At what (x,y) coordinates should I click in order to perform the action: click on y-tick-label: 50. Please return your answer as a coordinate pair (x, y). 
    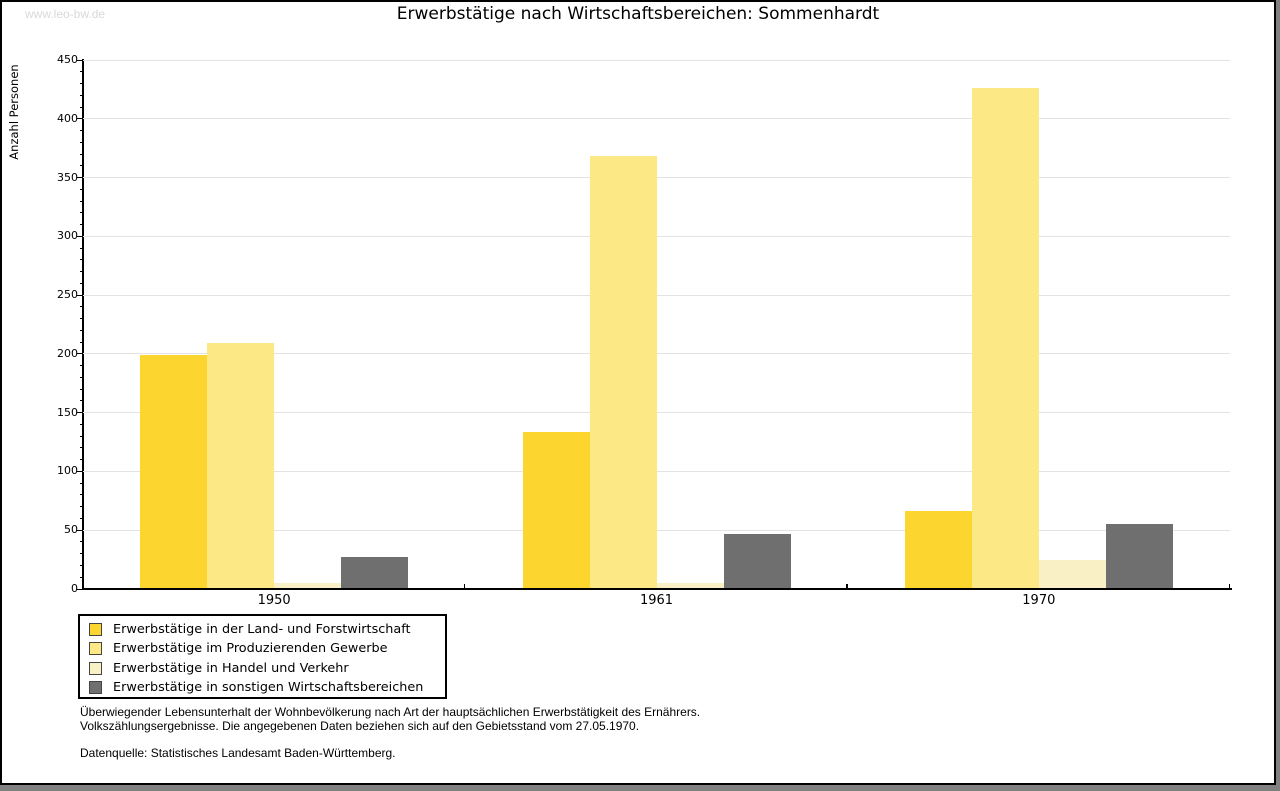
    Looking at the image, I should click on (71, 530).